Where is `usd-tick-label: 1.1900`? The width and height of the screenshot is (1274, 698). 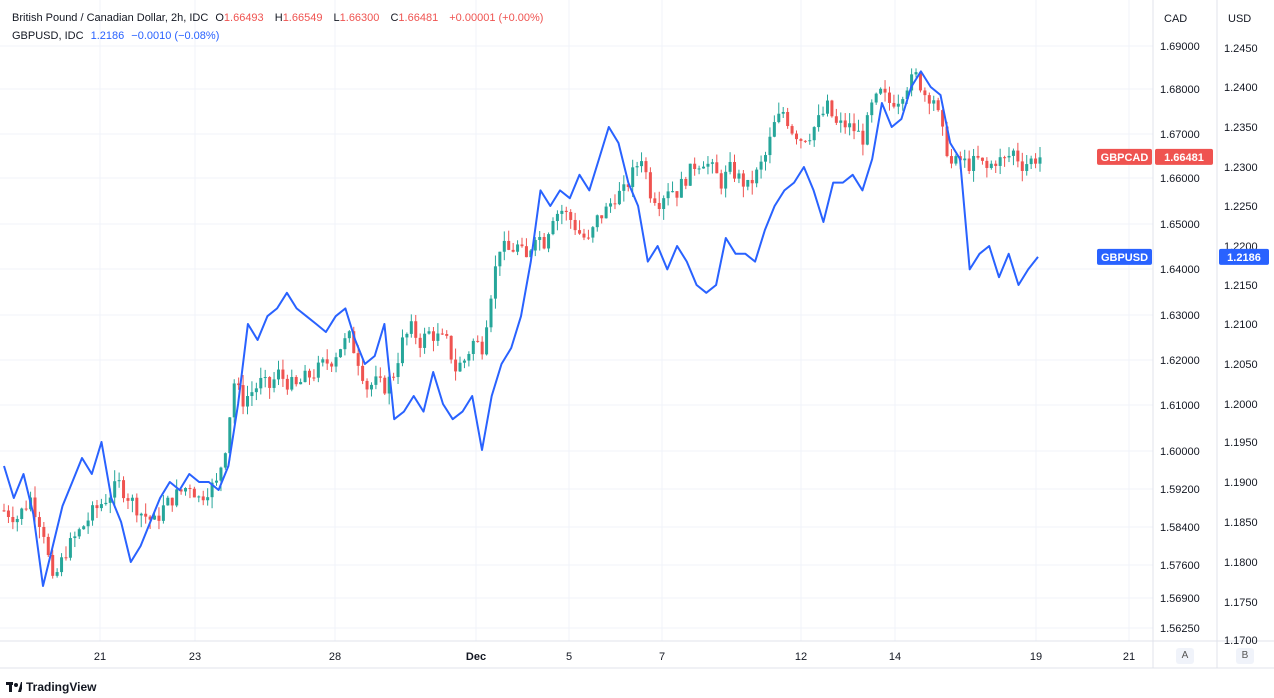 usd-tick-label: 1.1900 is located at coordinates (1241, 483).